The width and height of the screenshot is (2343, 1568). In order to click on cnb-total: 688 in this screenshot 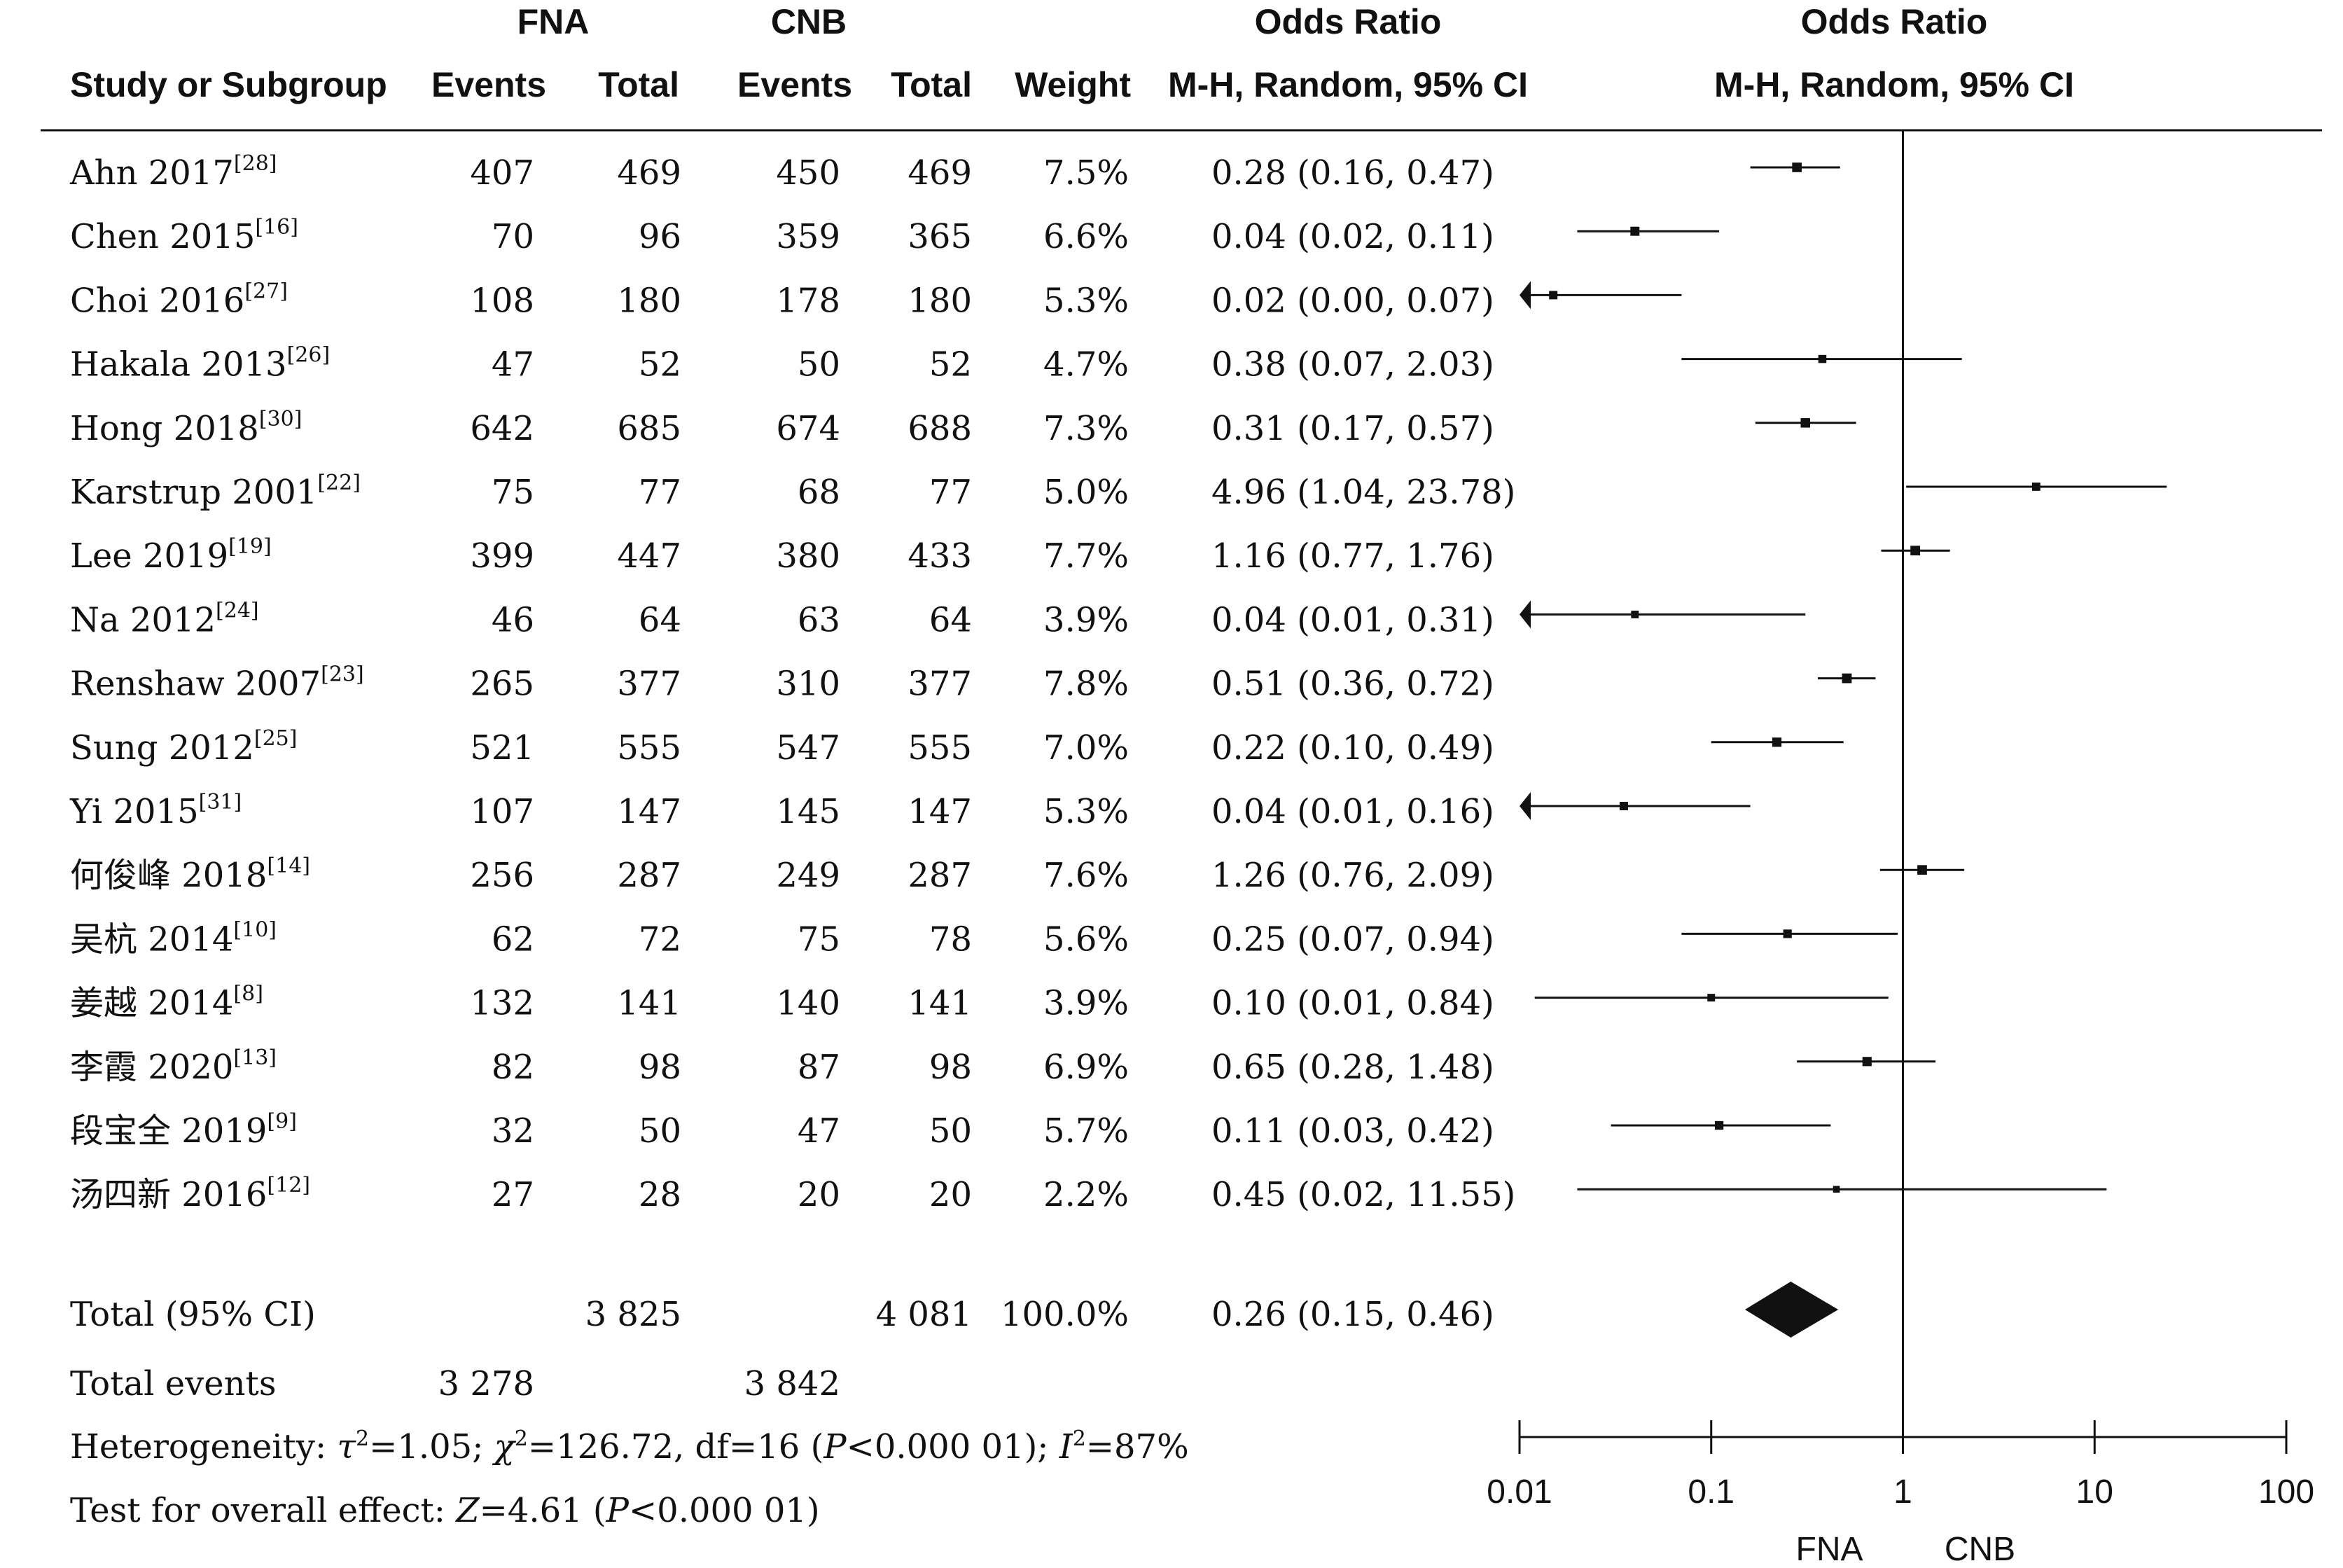, I will do `click(940, 428)`.